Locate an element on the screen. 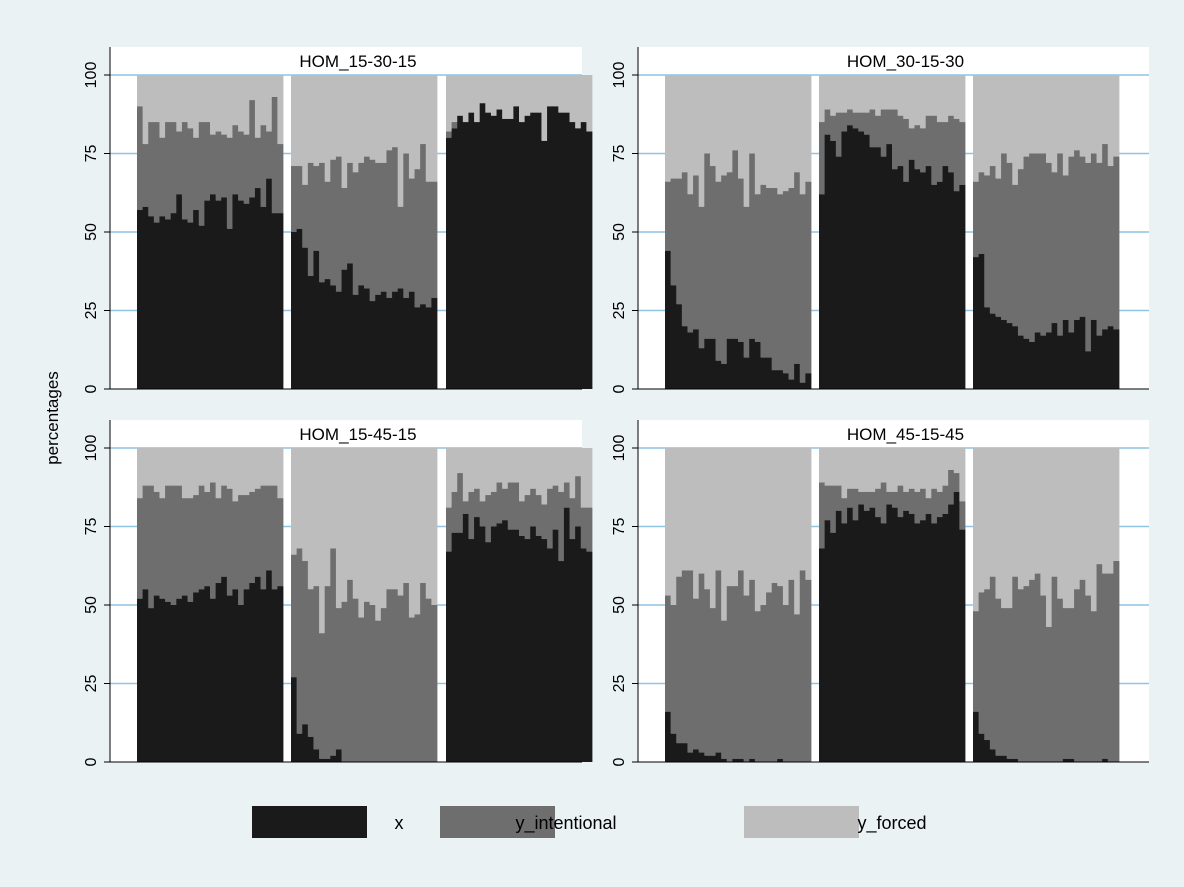 This screenshot has height=887, width=1184. legend-label: x is located at coordinates (399, 823).